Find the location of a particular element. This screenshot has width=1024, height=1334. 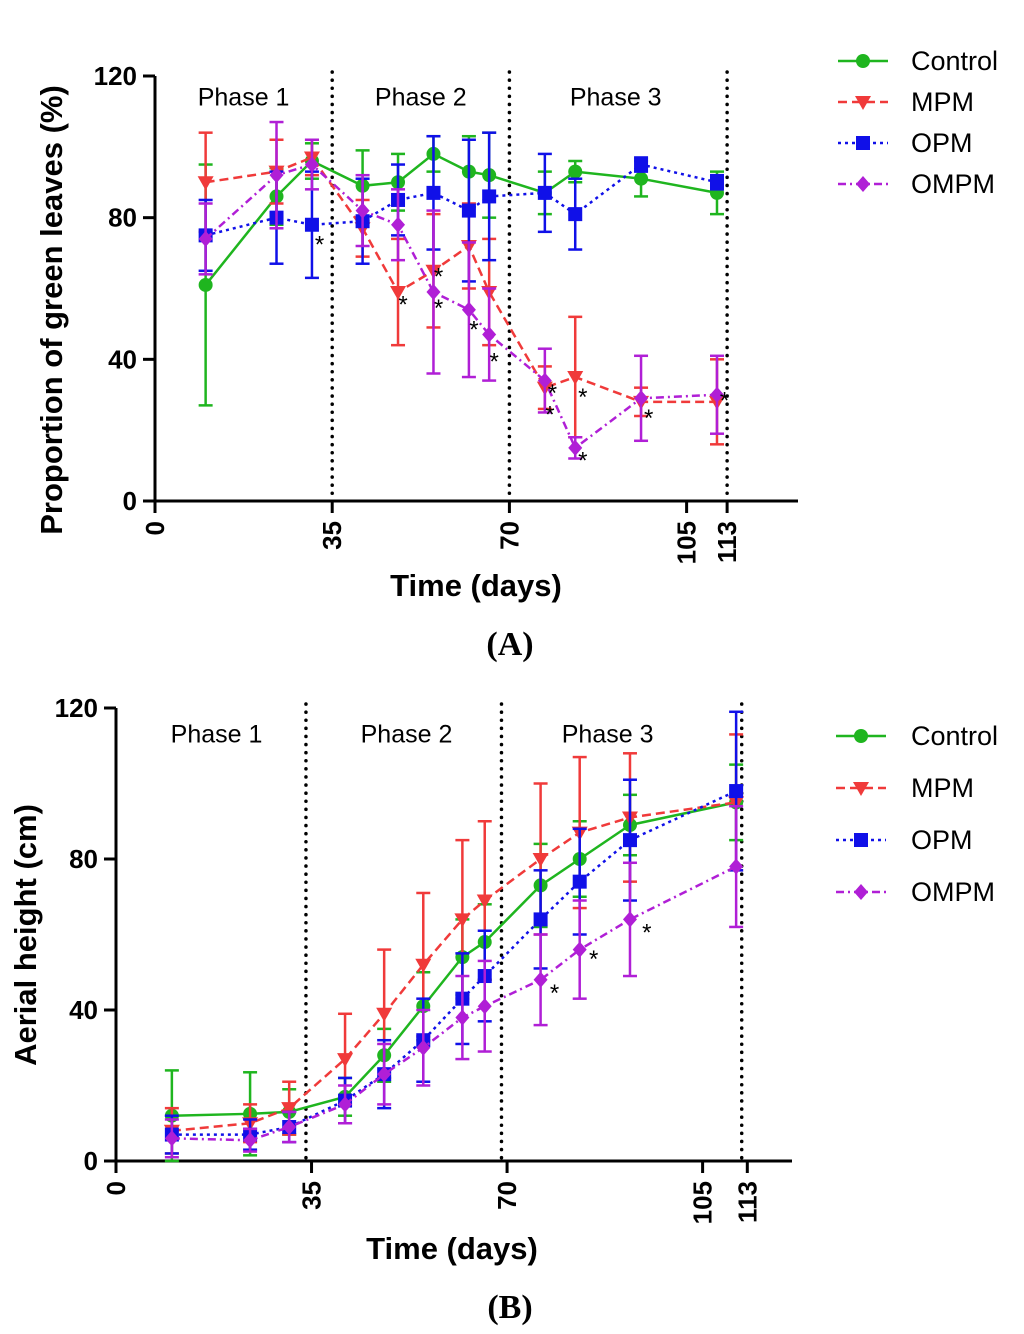

legend-item-ompm: OMPM is located at coordinates (915, 892).